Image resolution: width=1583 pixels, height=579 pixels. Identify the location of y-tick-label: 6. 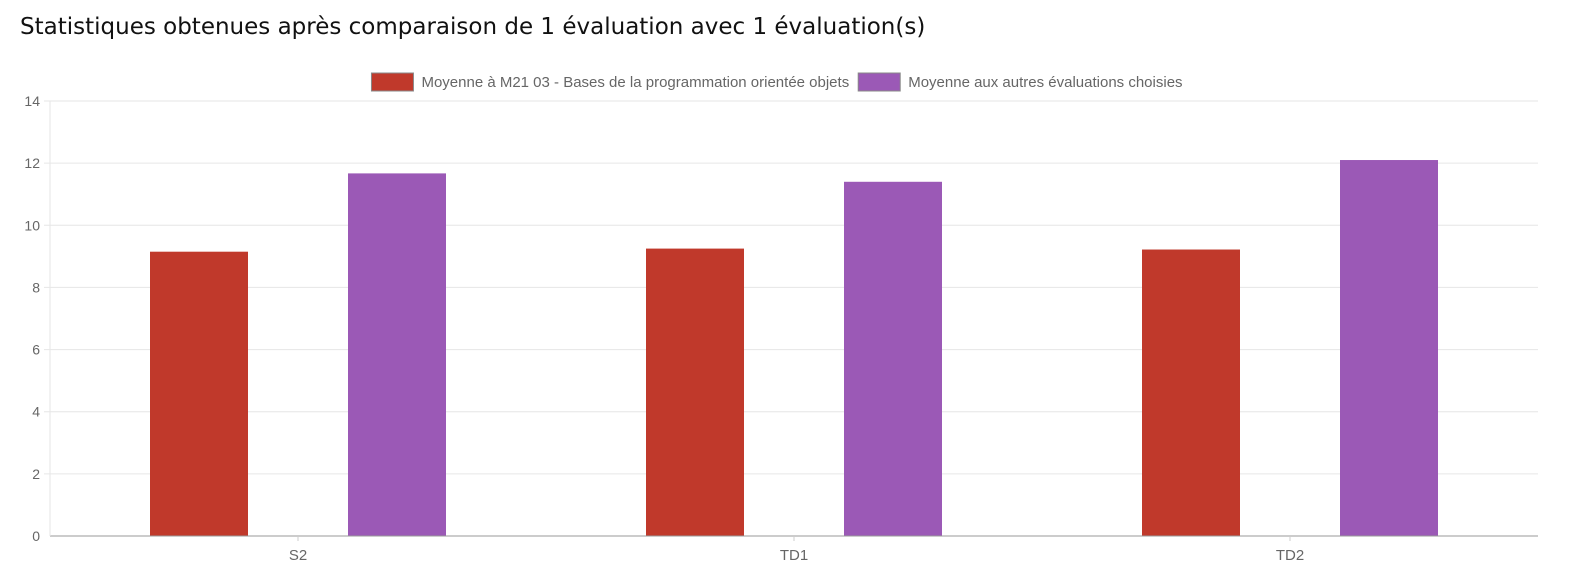
(36, 350).